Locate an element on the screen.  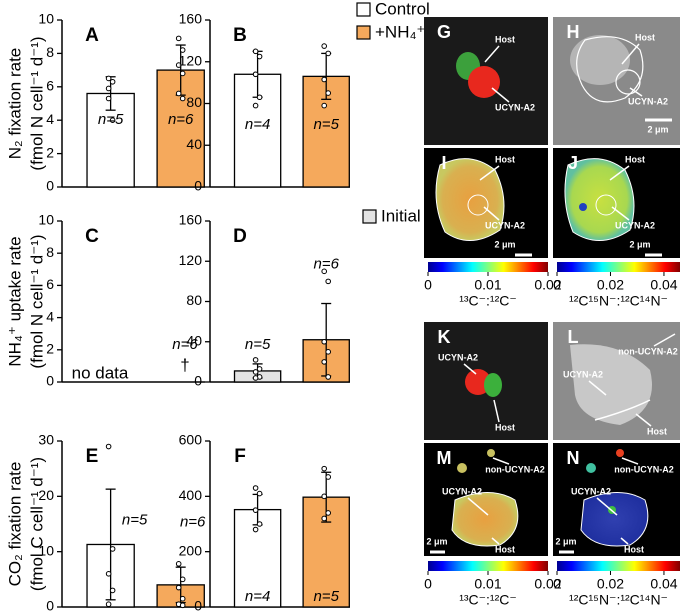
image-label: K is located at coordinates (444, 337).